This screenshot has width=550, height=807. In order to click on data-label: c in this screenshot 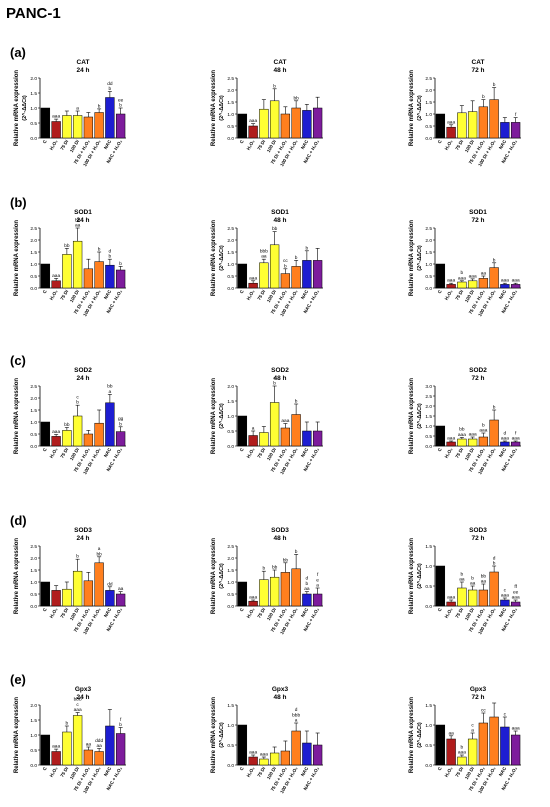, I will do `click(505, 715)`.